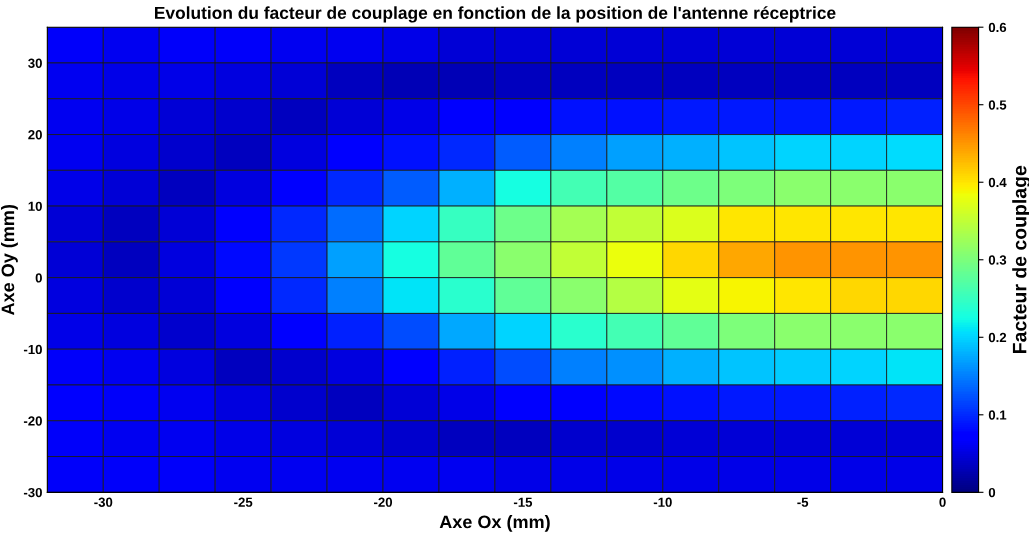 Image resolution: width=1029 pixels, height=544 pixels. What do you see at coordinates (243, 502) in the screenshot?
I see `x-tick-label: -25` at bounding box center [243, 502].